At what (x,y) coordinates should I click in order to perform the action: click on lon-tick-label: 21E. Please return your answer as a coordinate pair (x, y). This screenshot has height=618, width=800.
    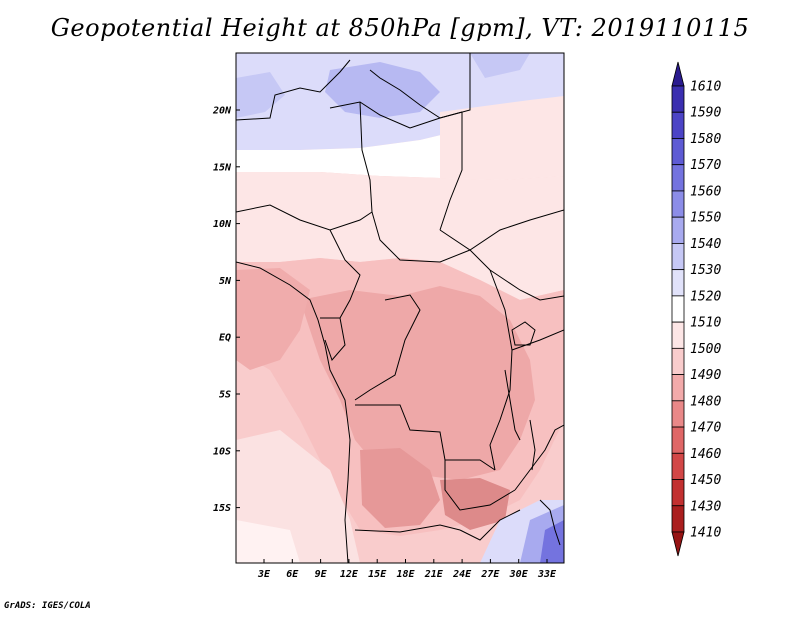
    Looking at the image, I should click on (434, 574).